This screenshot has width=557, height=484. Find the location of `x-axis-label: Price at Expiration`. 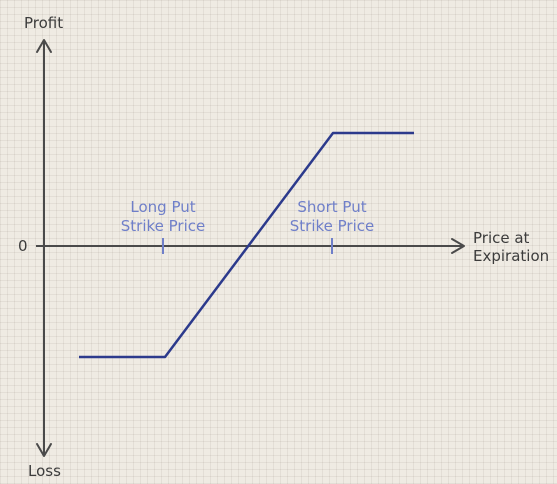

x-axis-label: Price at Expiration is located at coordinates (511, 247).